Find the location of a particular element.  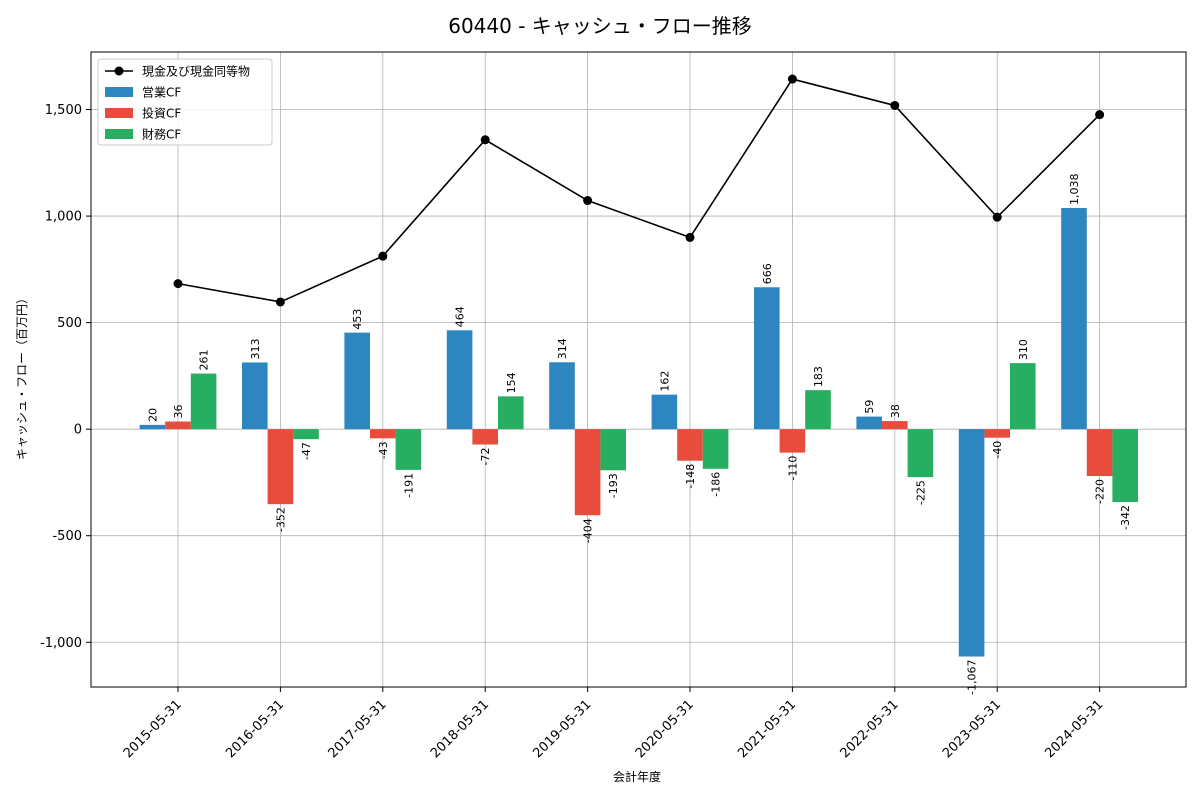

bar-label: -47 is located at coordinates (306, 451).